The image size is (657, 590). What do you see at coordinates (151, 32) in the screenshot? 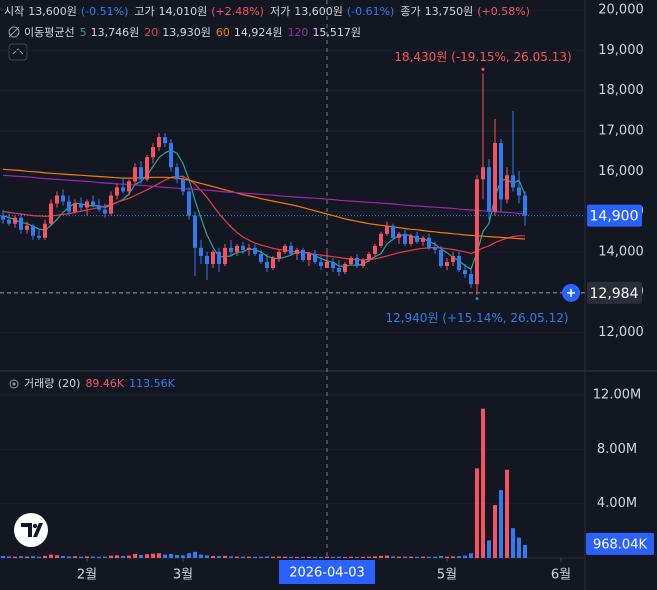
I see `ma-name: 20` at bounding box center [151, 32].